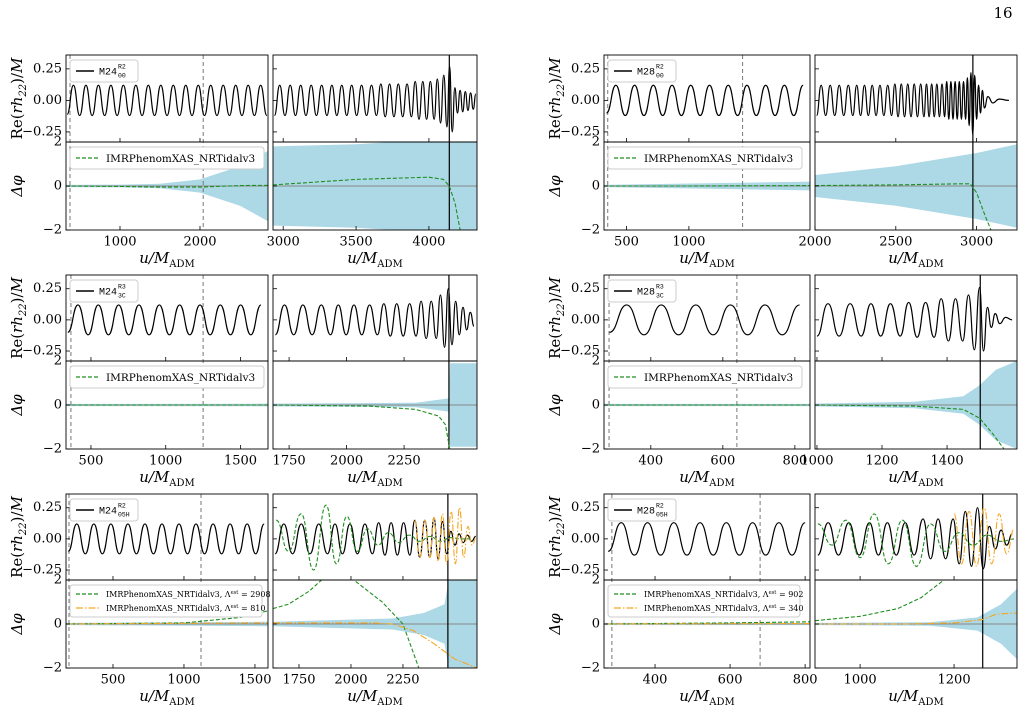 This screenshot has width=1025, height=710. Describe the element at coordinates (660, 296) in the screenshot. I see `legend-sub: 3C` at that location.